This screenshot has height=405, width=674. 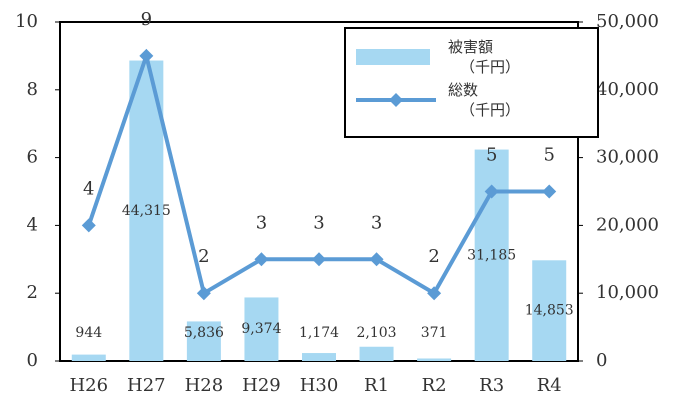 I want to click on legend-swatch, so click(x=393, y=57).